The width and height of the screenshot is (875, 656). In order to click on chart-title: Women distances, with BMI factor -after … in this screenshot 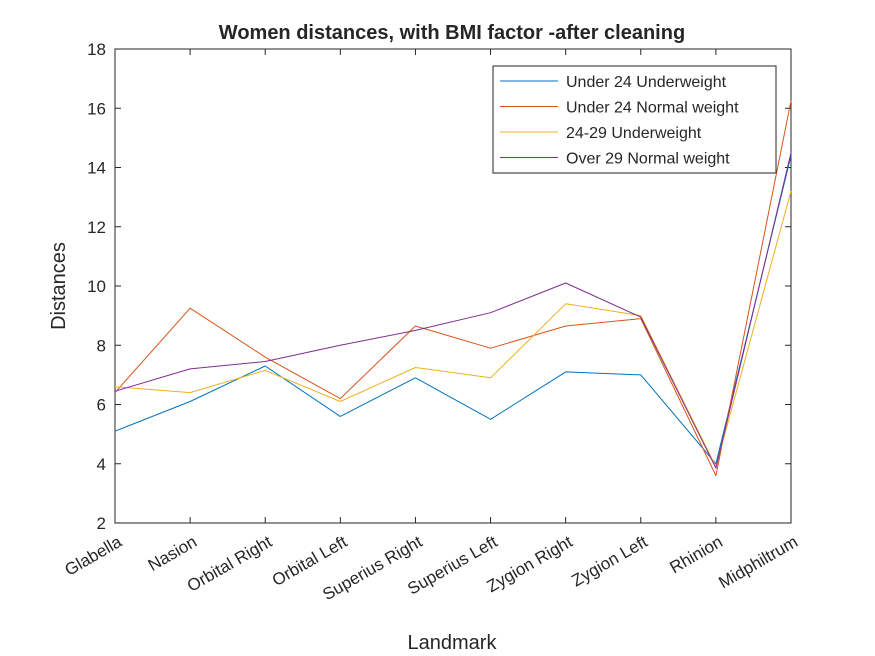, I will do `click(452, 33)`.